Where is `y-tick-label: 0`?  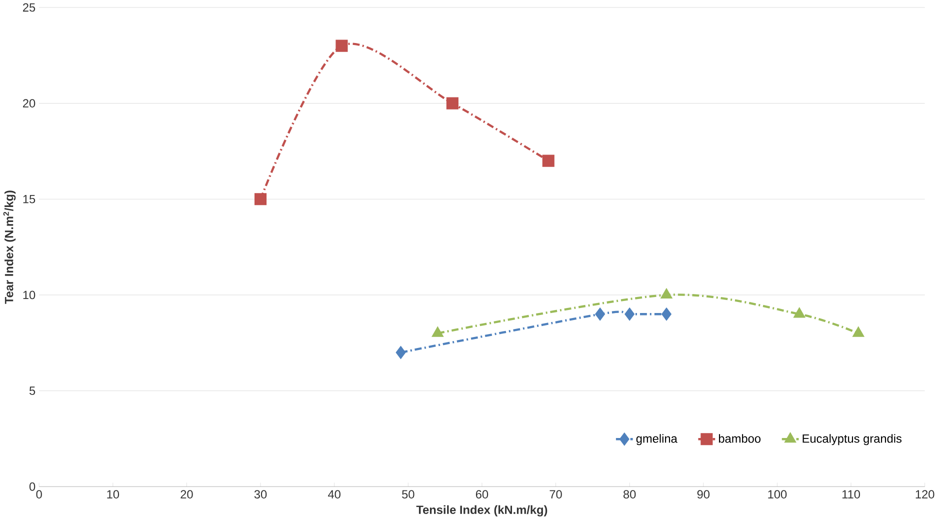
y-tick-label: 0 is located at coordinates (32, 486).